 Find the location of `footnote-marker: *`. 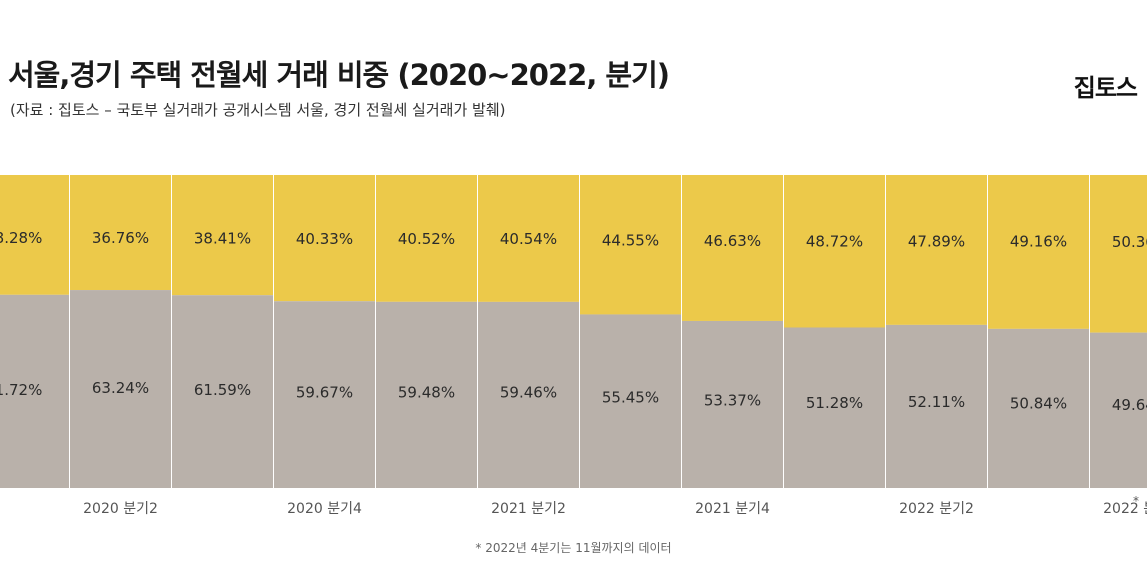

footnote-marker: * is located at coordinates (1136, 501).